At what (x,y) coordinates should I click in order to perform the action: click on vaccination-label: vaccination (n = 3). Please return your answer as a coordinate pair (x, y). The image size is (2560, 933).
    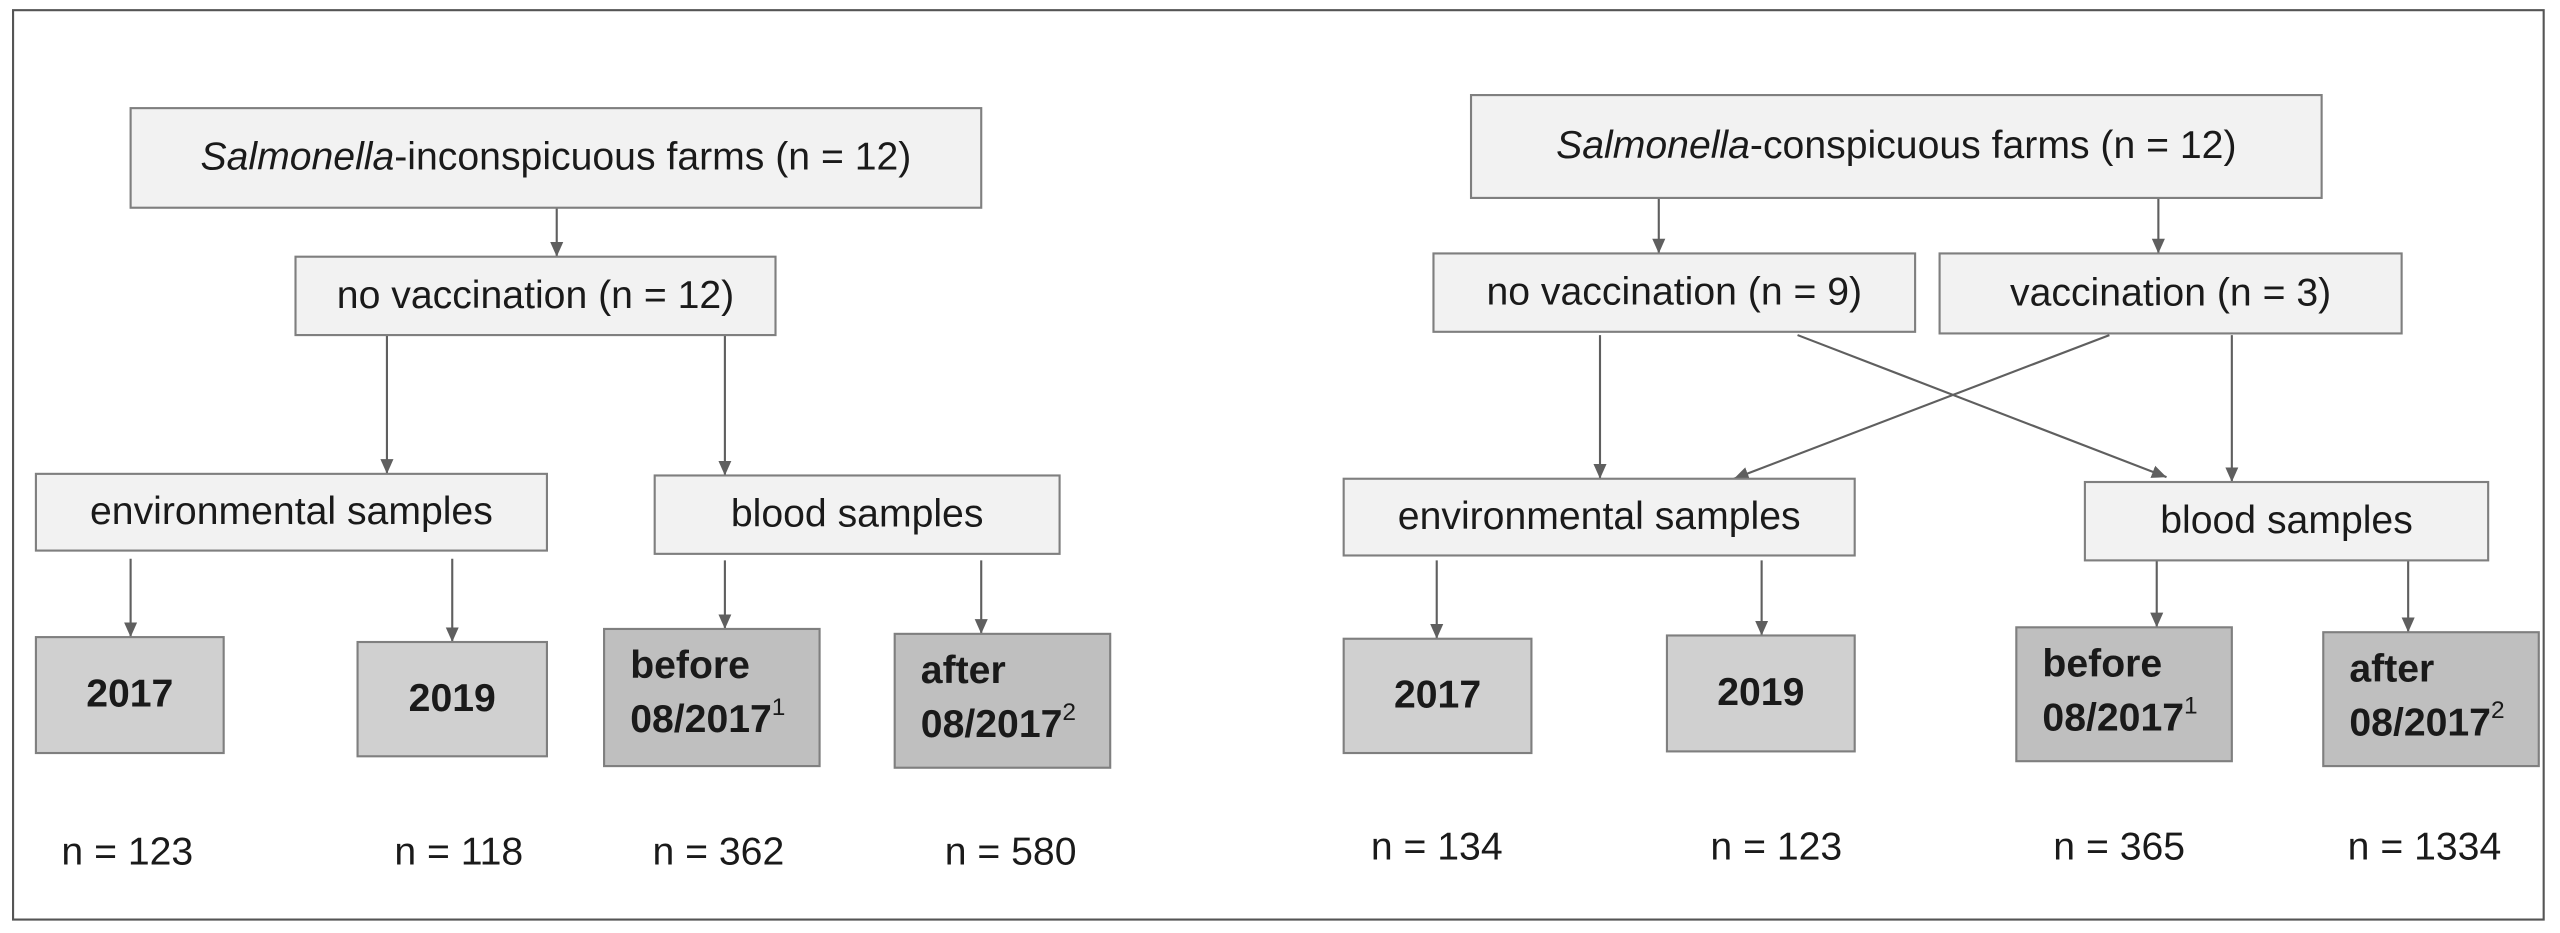
    Looking at the image, I should click on (2170, 292).